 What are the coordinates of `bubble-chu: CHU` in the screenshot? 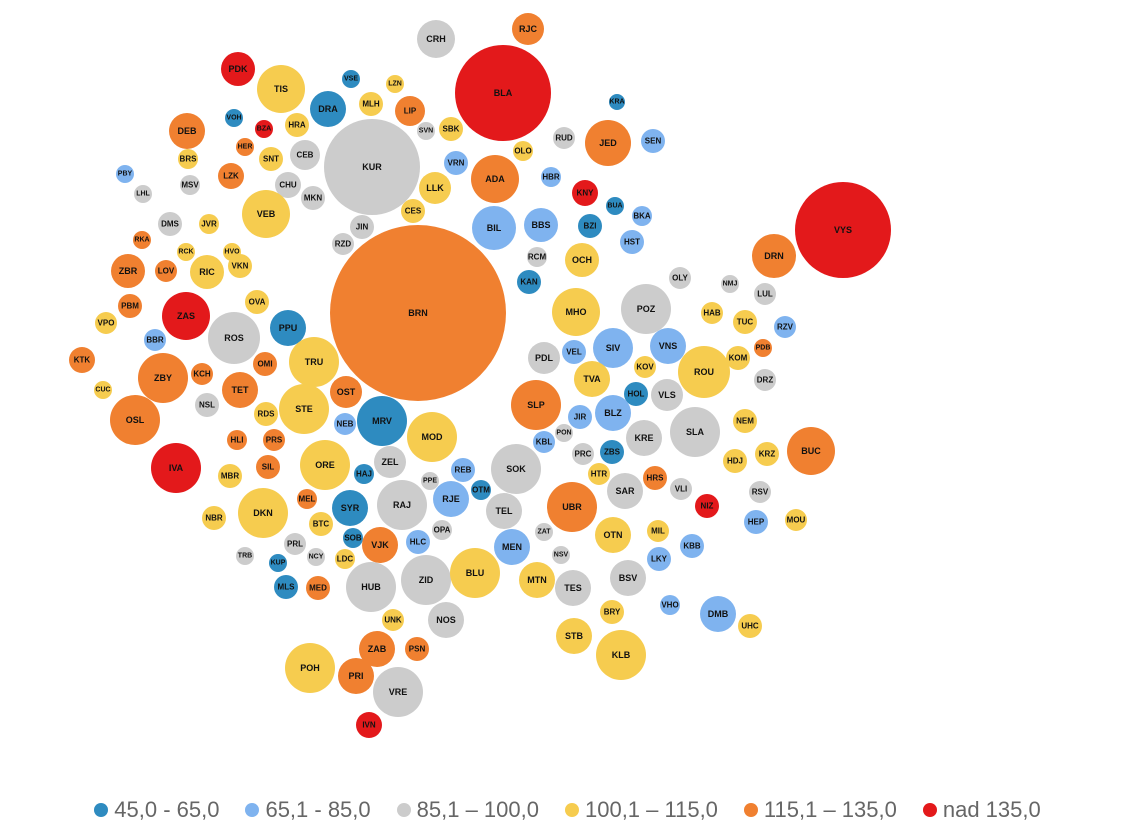 It's located at (288, 185).